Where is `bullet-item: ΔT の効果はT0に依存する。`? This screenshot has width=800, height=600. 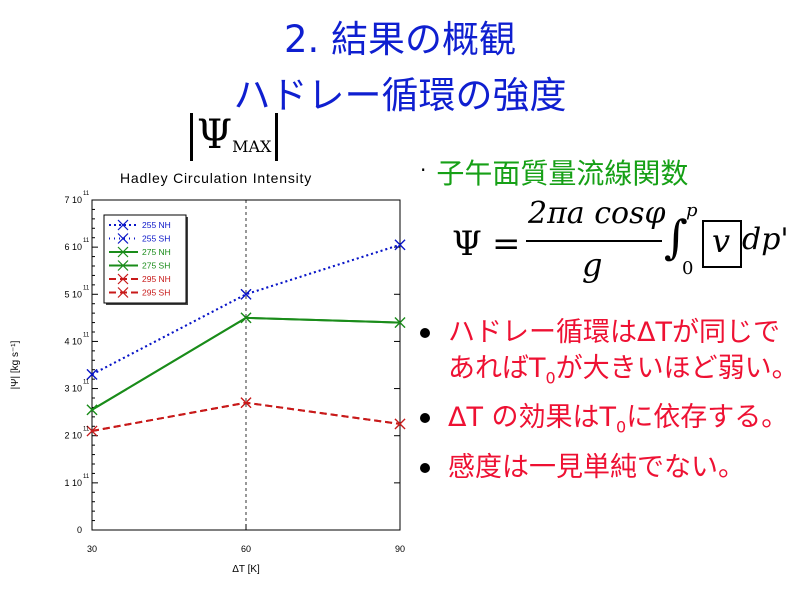 bullet-item: ΔT の効果はT0に依存する。 is located at coordinates (610, 422).